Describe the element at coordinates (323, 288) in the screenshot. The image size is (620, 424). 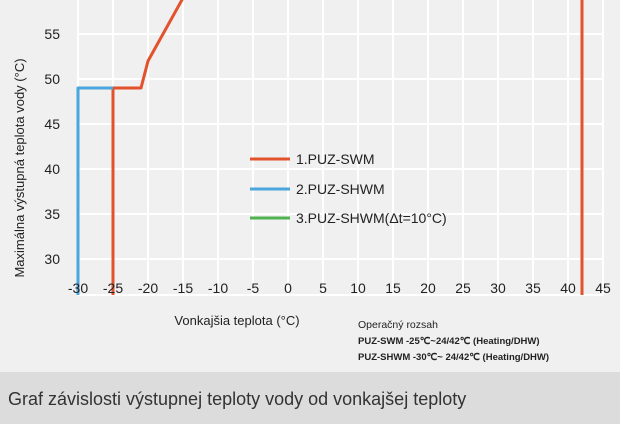
I see `x-tick-label: 5` at that location.